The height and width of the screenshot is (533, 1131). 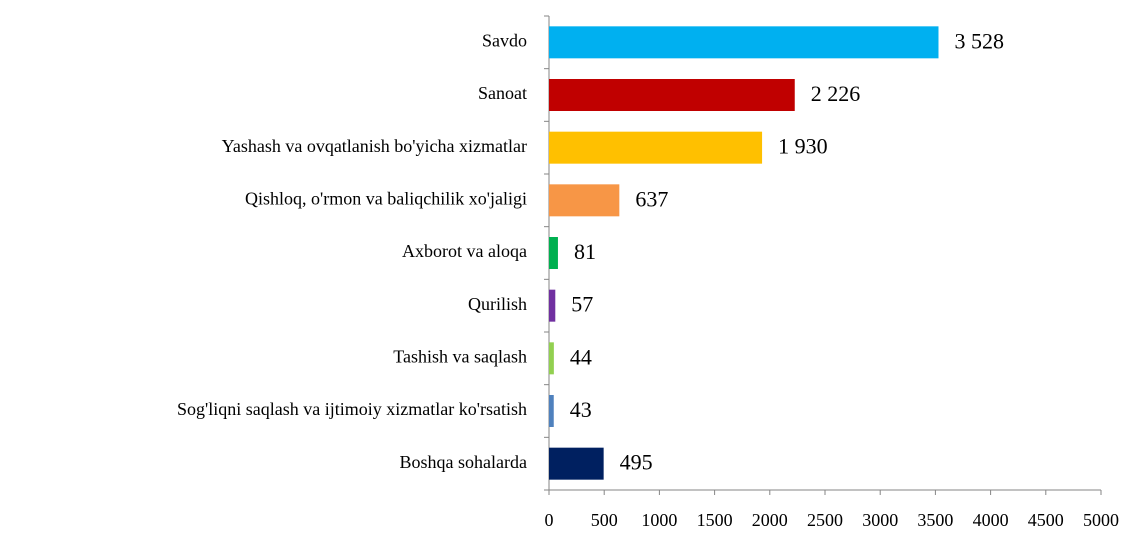 What do you see at coordinates (659, 520) in the screenshot?
I see `x-tick-label: 1000` at bounding box center [659, 520].